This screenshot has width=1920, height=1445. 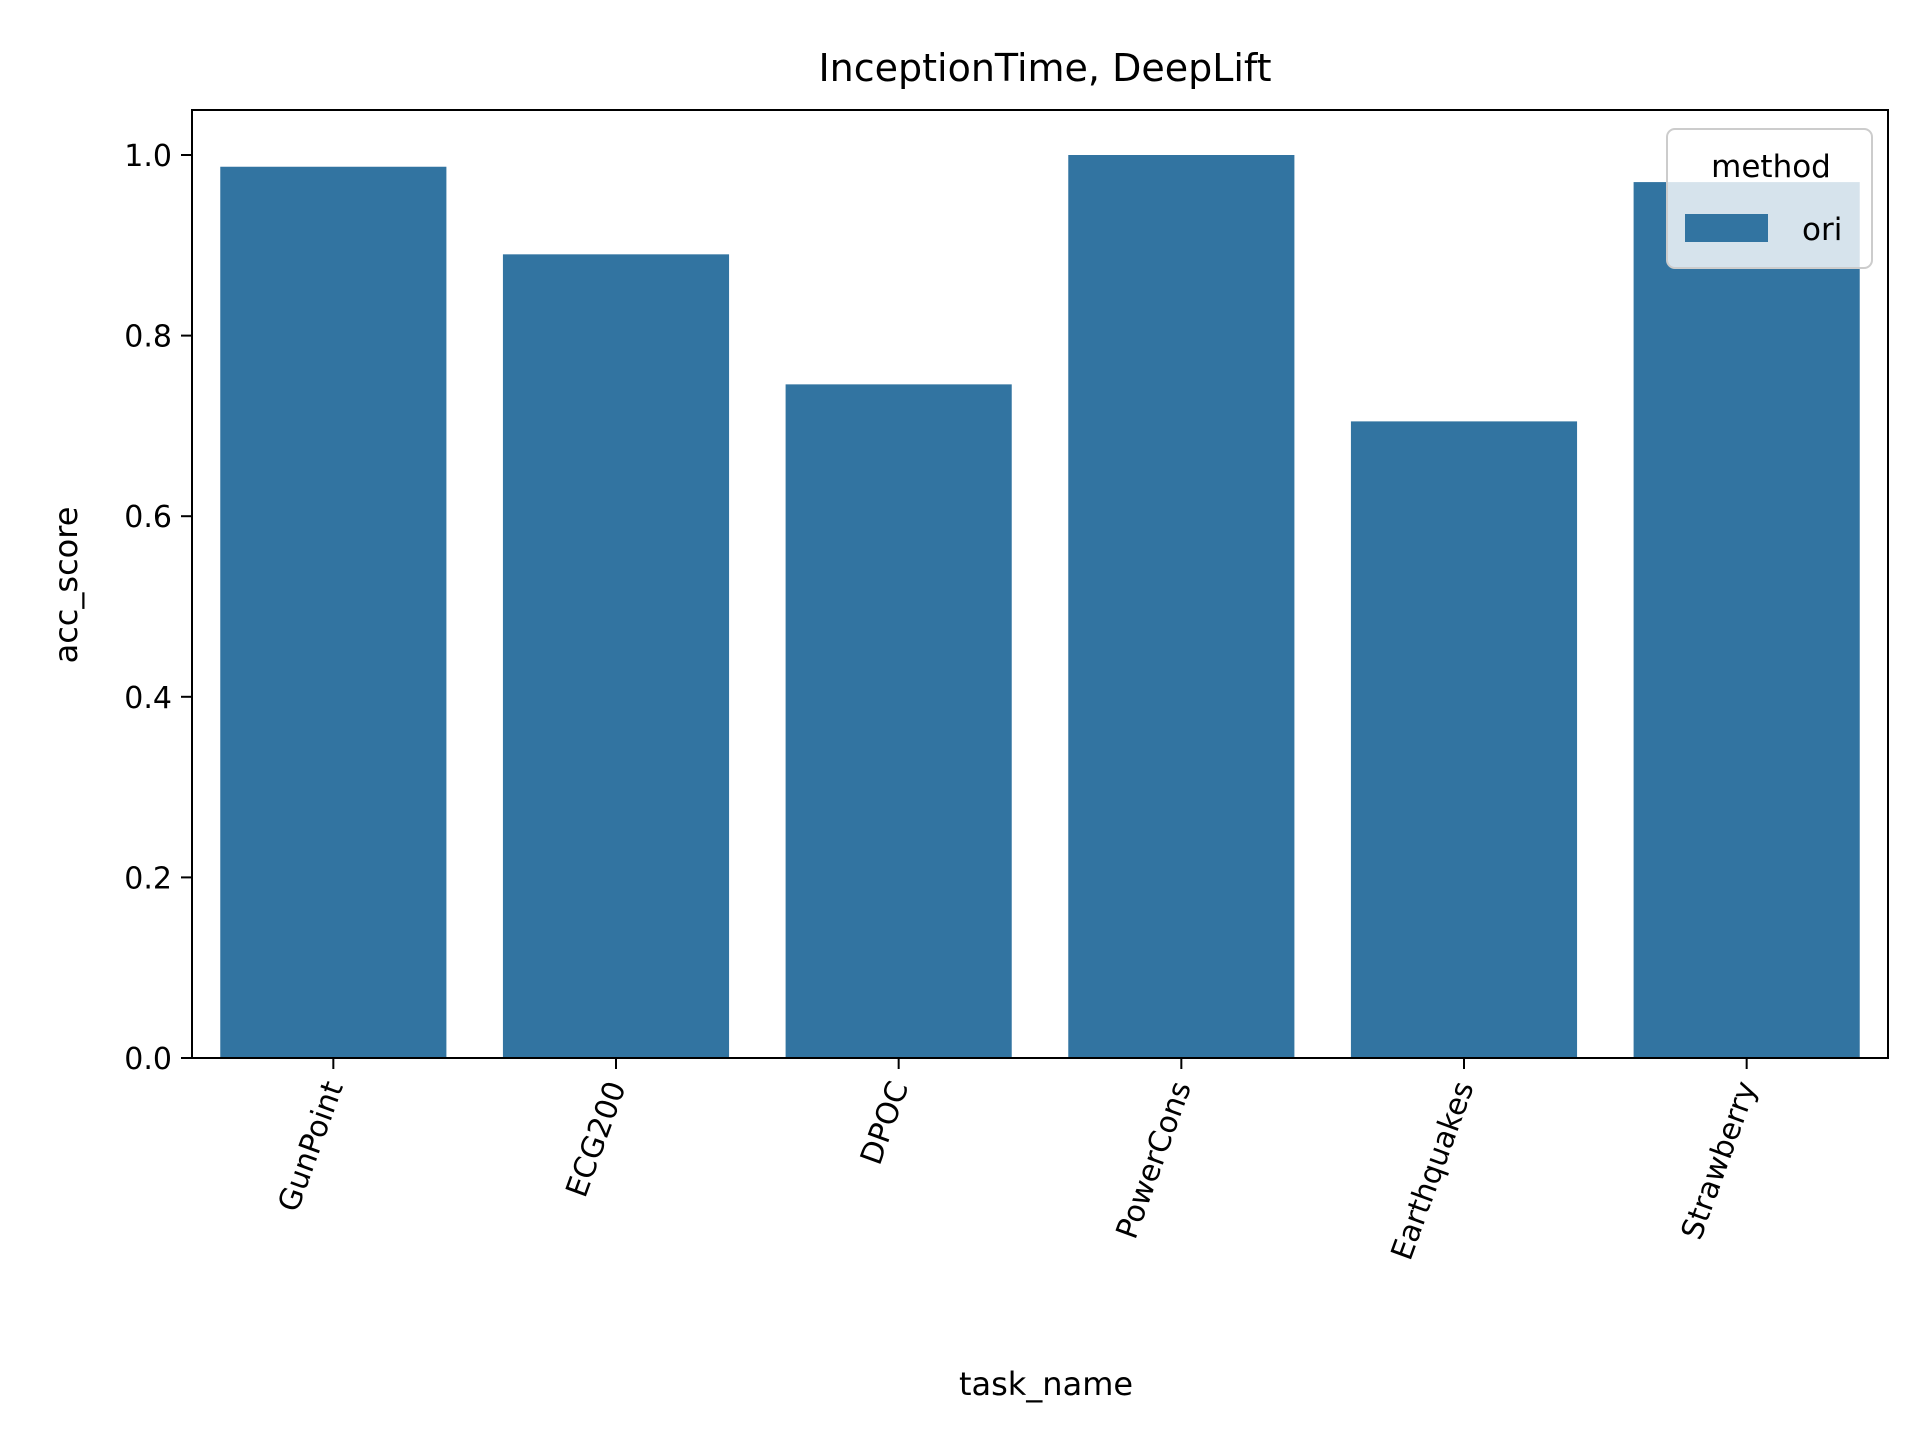 I want to click on y-axis: 0.0 0.2 0.4 0.6 0.8 1.0, so click(x=158, y=608).